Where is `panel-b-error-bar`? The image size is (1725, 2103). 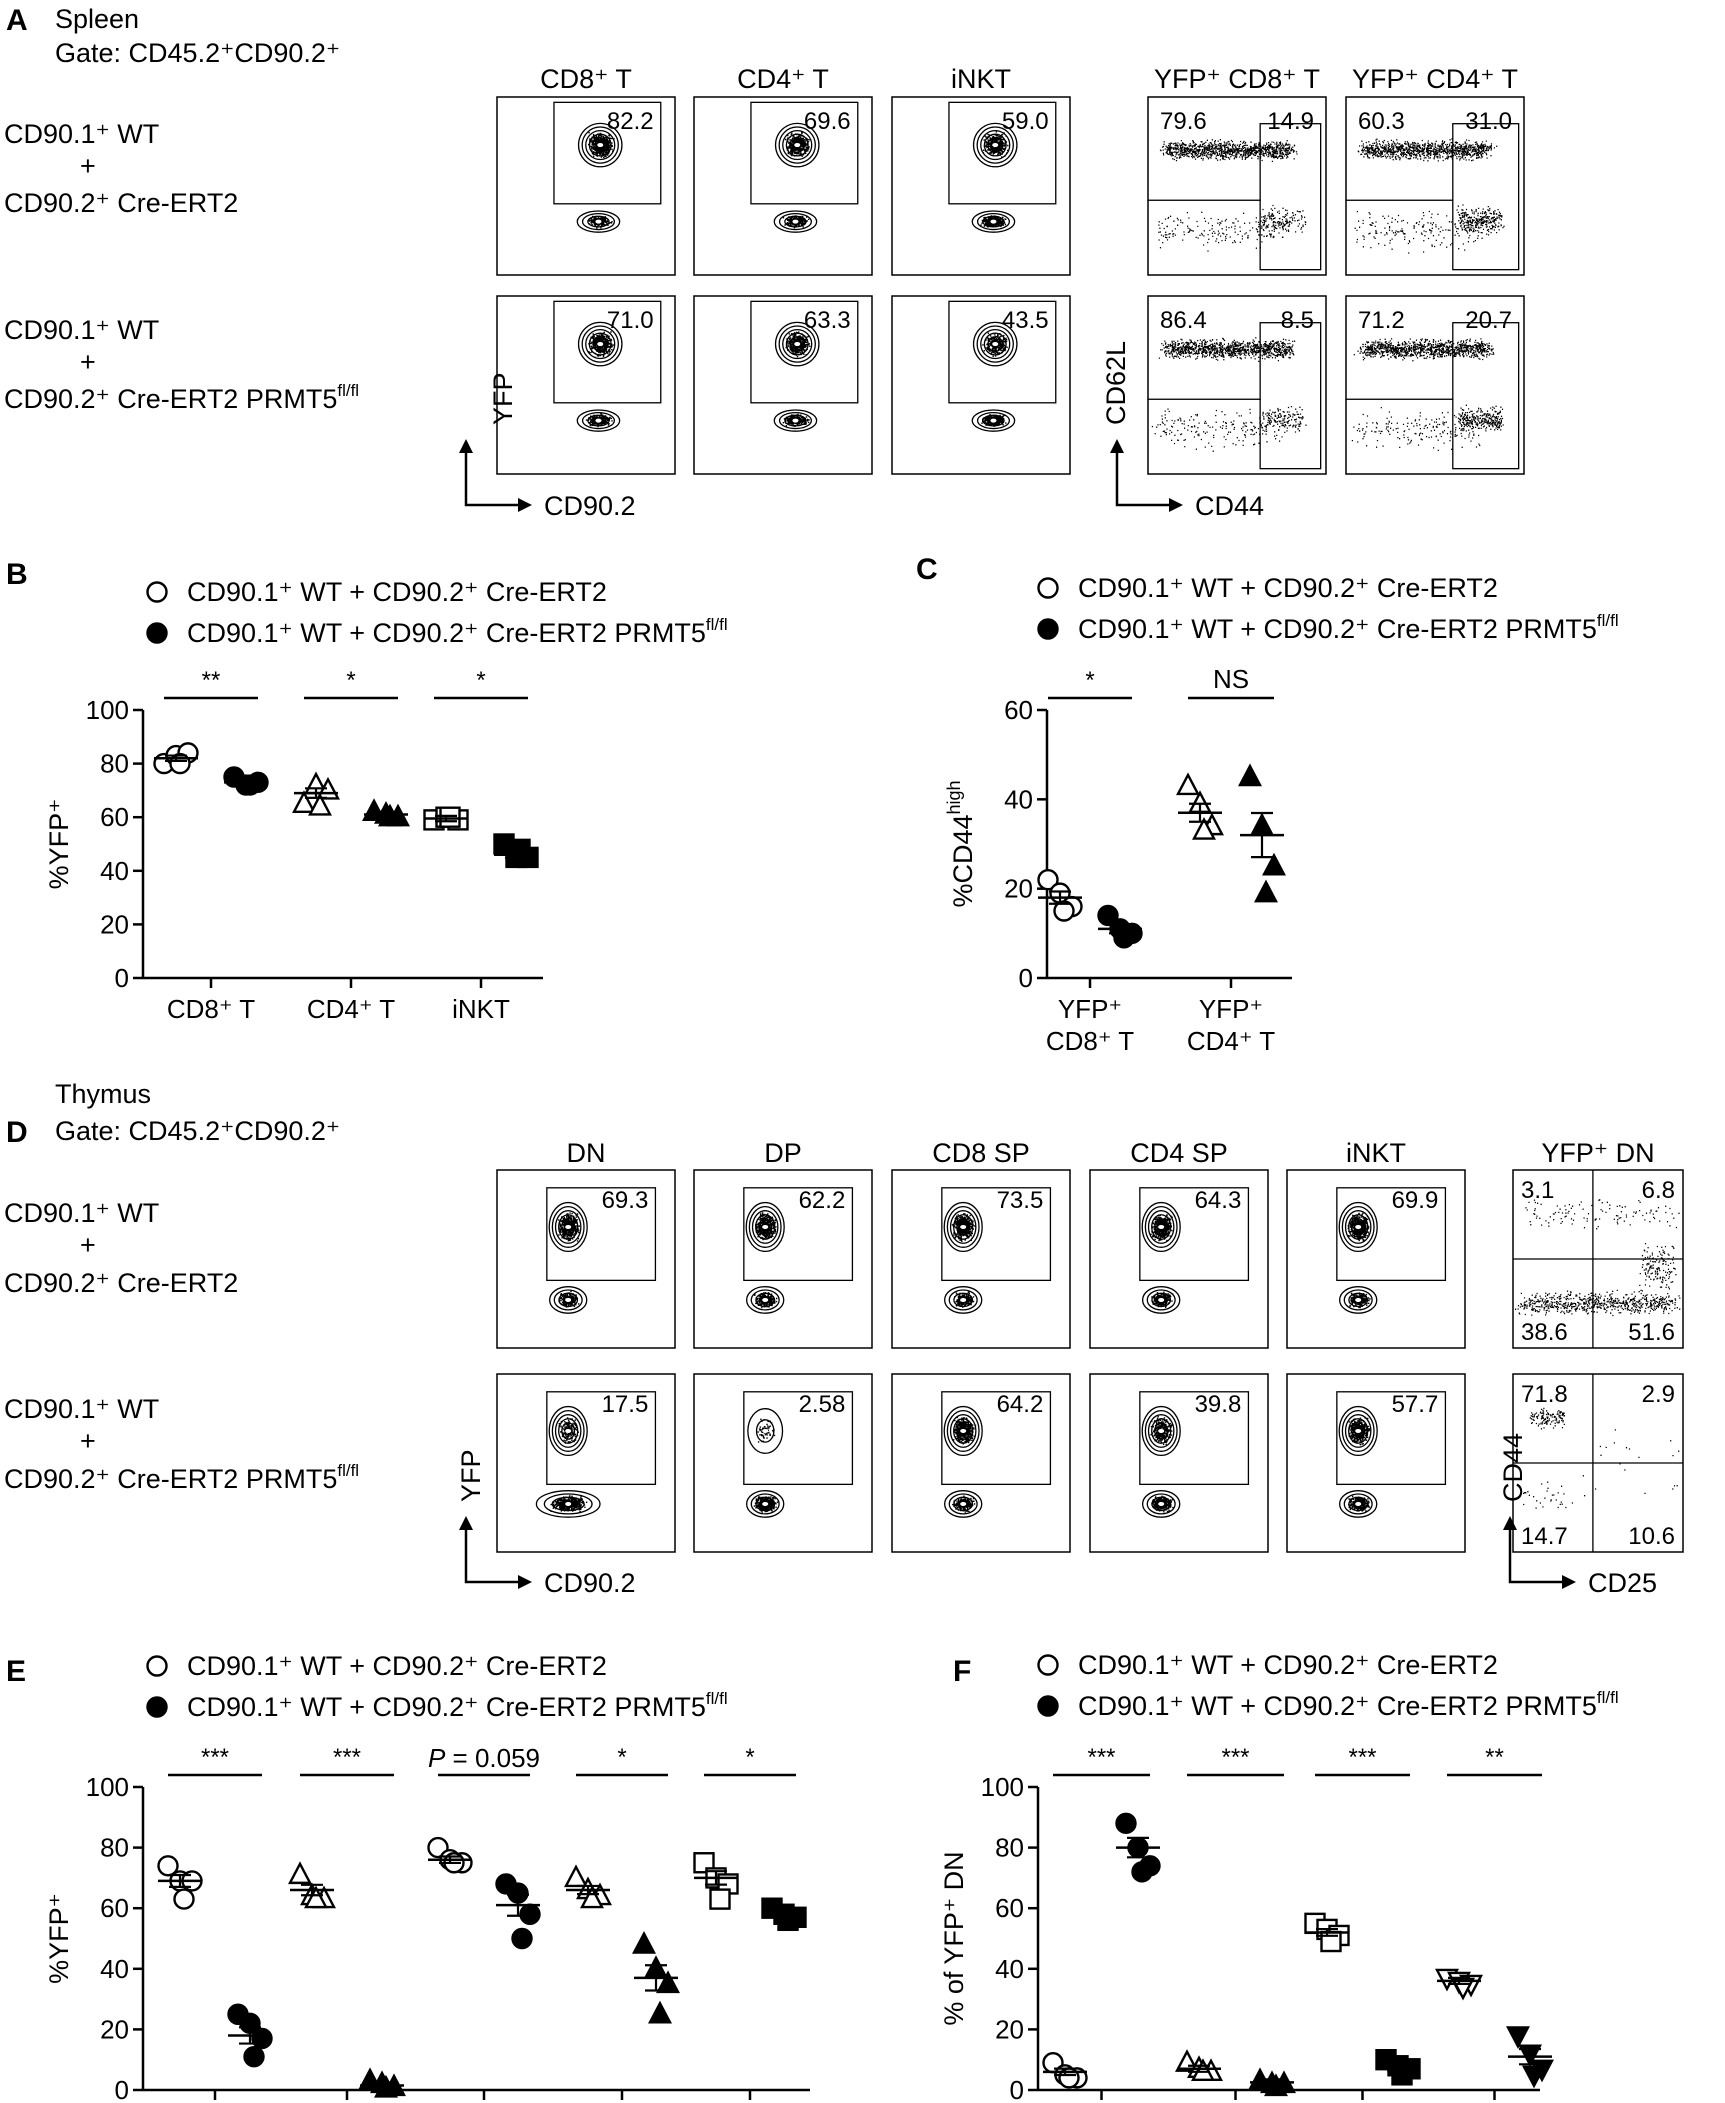
panel-b-error-bar is located at coordinates (386, 814).